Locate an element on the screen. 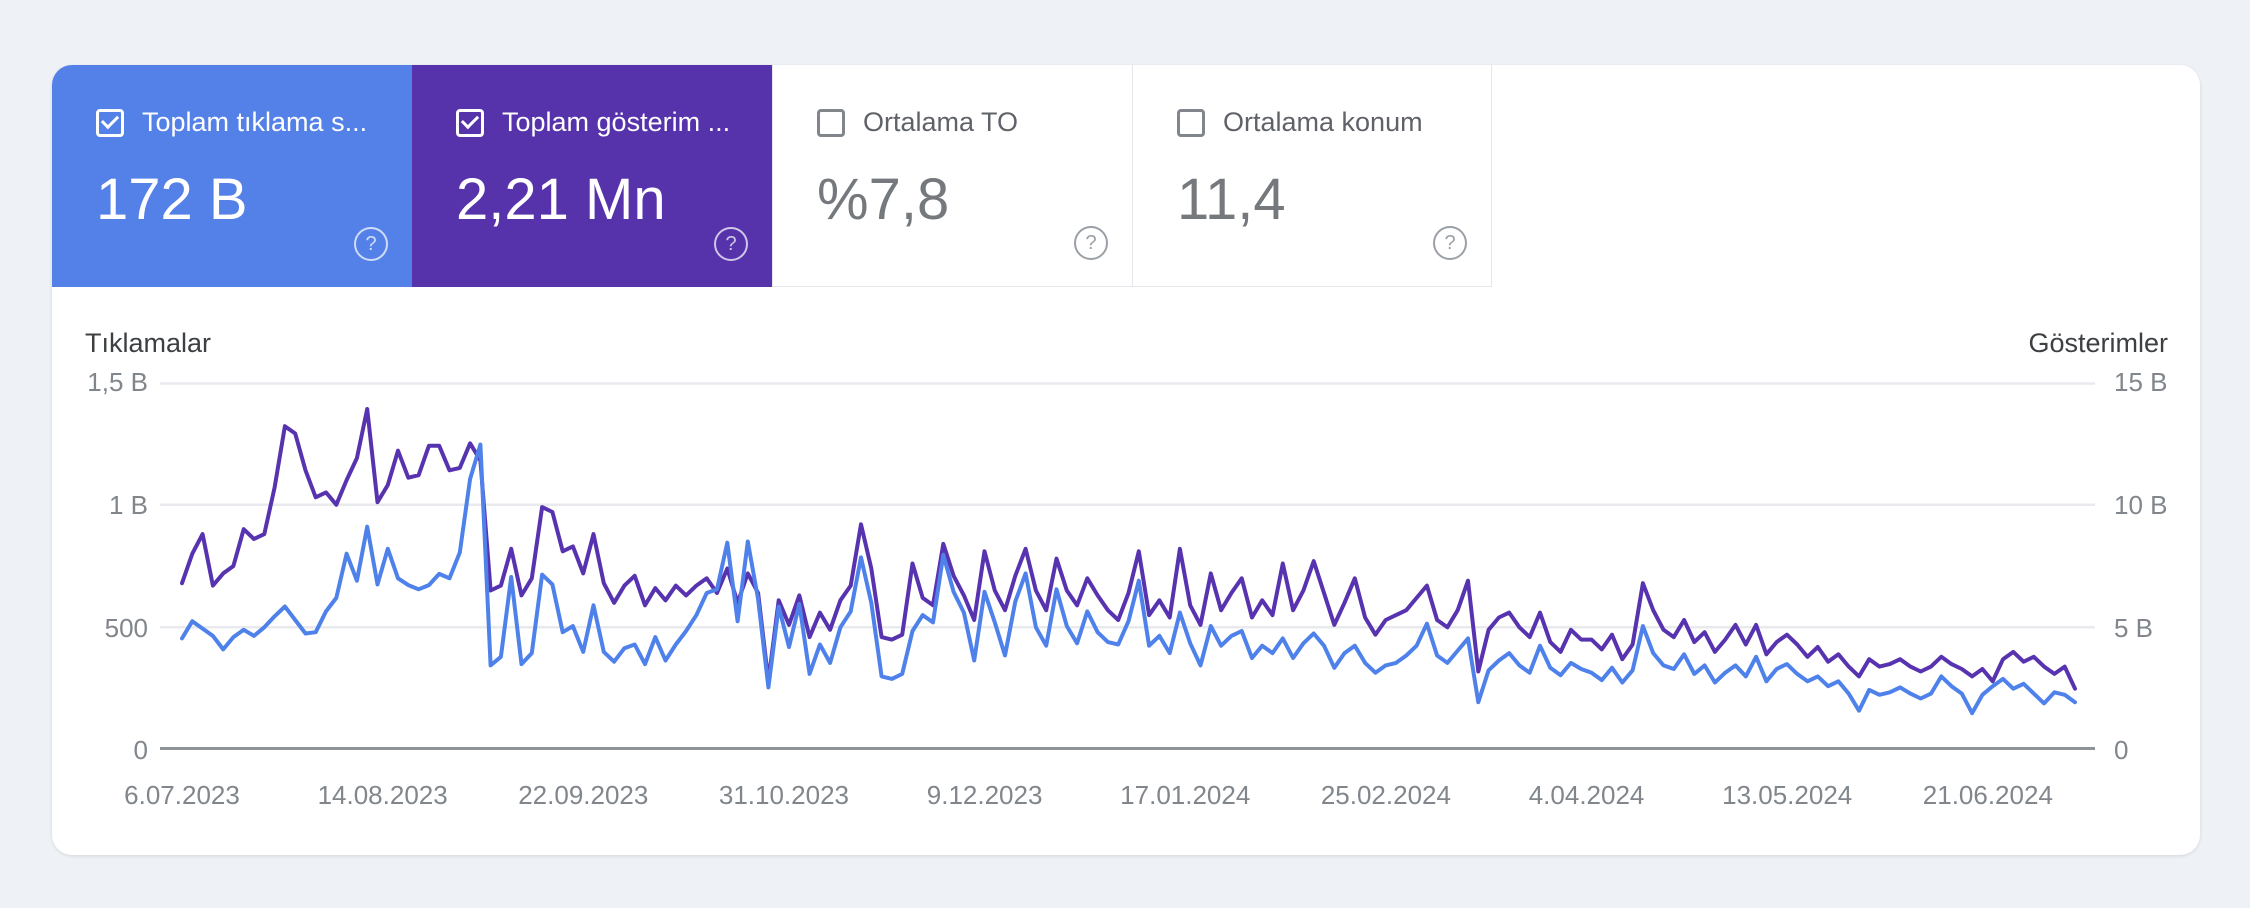 The height and width of the screenshot is (908, 2250). average-ctr-value: %7,8 is located at coordinates (883, 199).